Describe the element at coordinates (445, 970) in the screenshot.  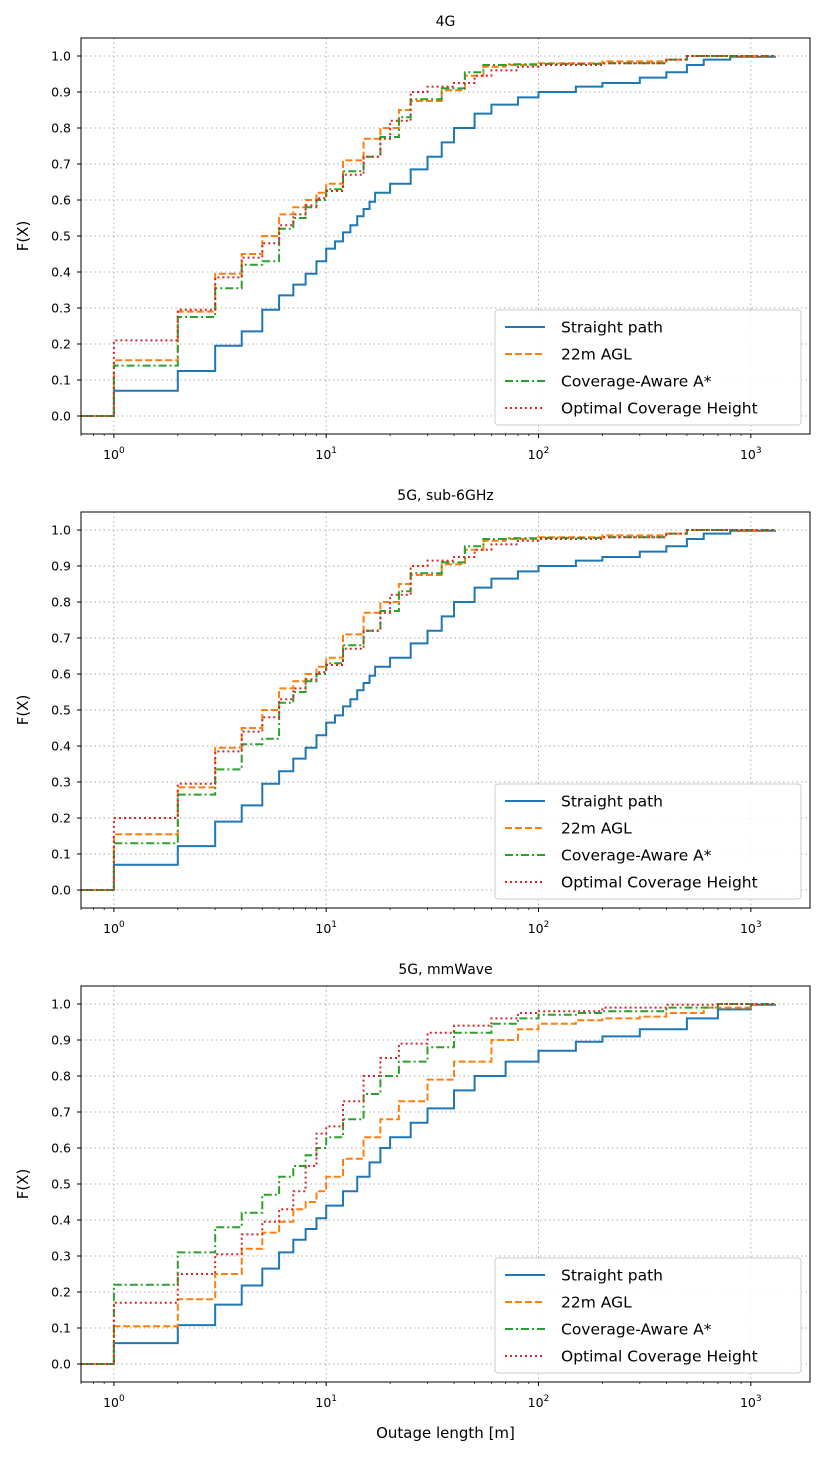
I see `chart-title: 5G, mmWave` at that location.